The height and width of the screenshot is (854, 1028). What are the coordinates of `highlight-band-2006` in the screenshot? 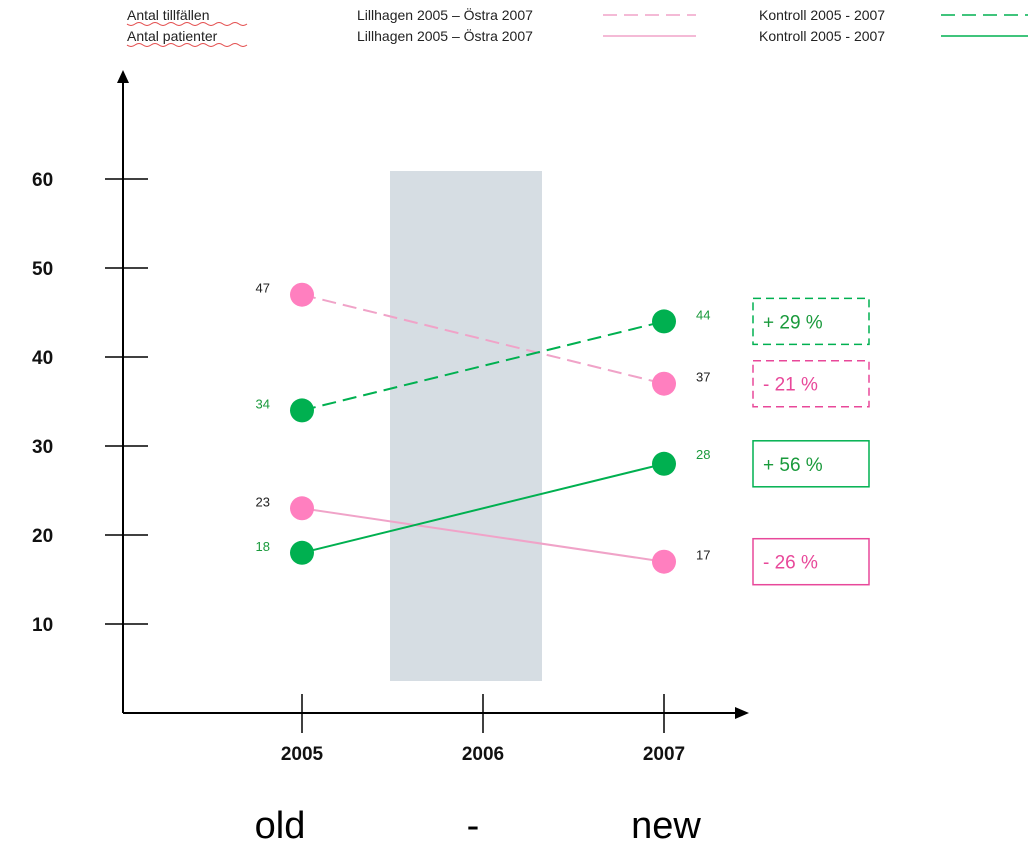 It's located at (466, 426).